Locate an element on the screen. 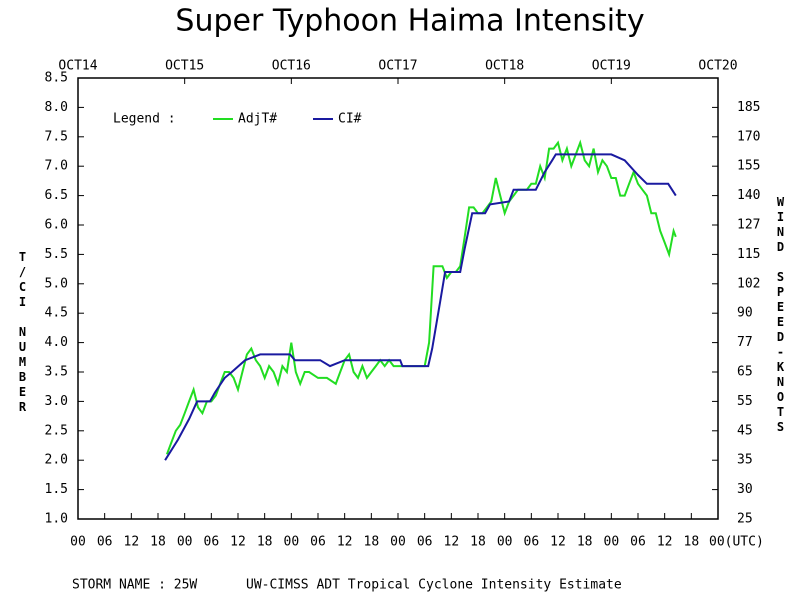 The height and width of the screenshot is (600, 800). y2-tick-label: 35 is located at coordinates (745, 460).